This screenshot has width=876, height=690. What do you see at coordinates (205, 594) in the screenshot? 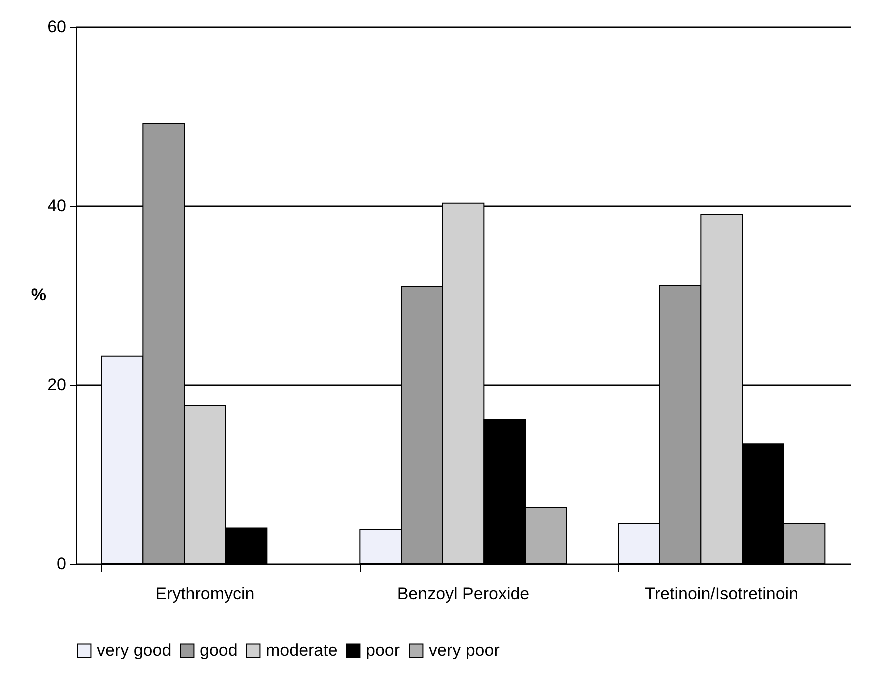
I see `x-tick-label: Erythromycin` at bounding box center [205, 594].